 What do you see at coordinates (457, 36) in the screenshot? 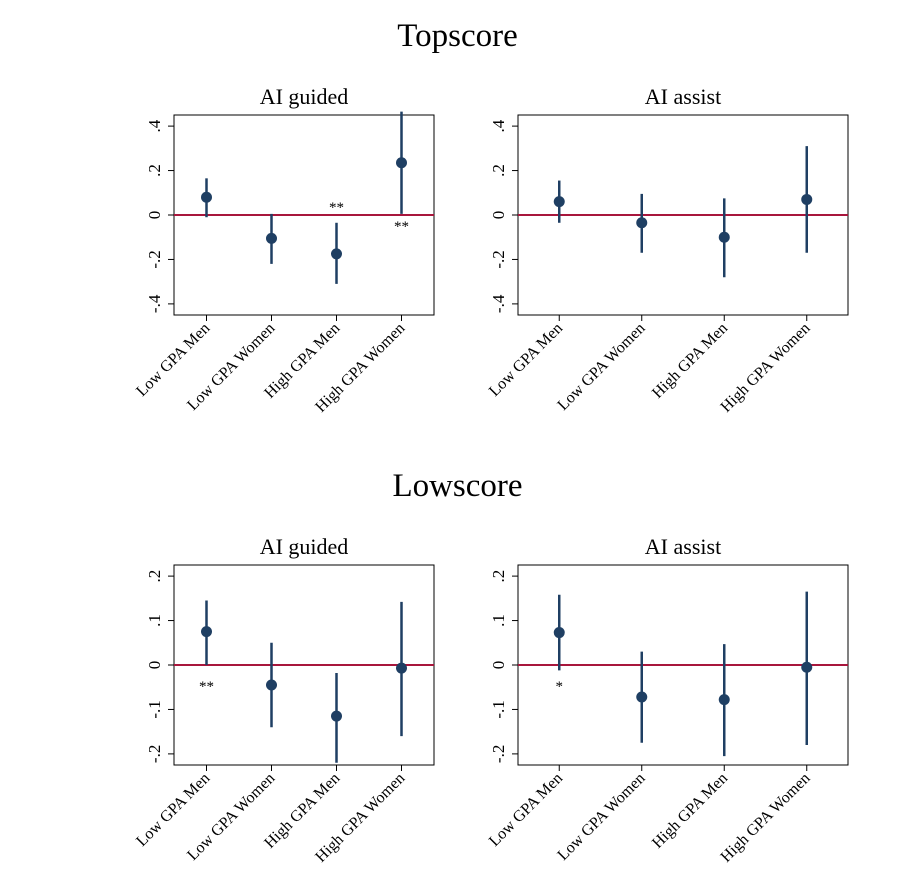
I see `section-title-topscore: Topscore` at bounding box center [457, 36].